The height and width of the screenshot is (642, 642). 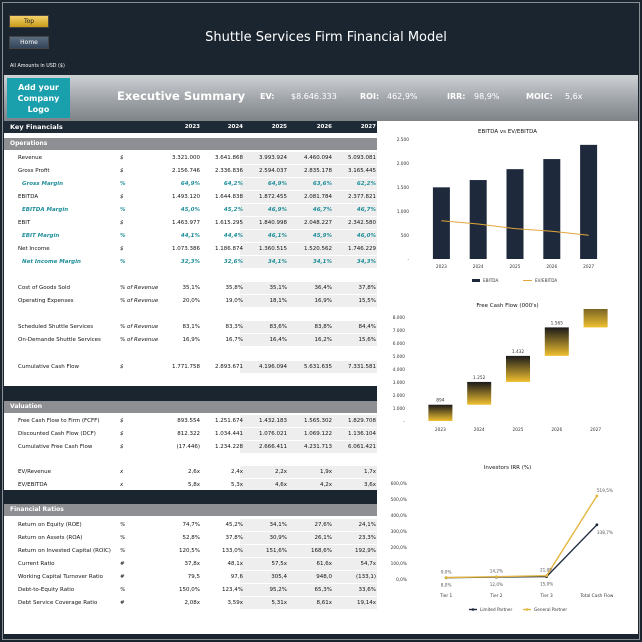 I want to click on row-cell: 3,6x, so click(x=369, y=485).